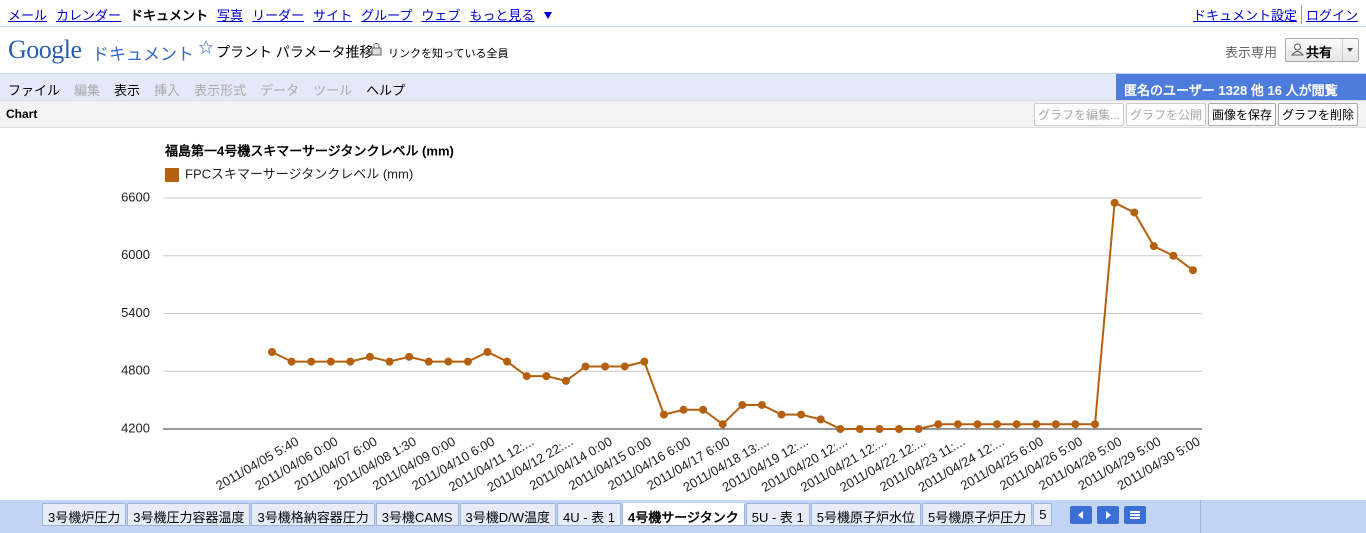 The image size is (1366, 533). Describe the element at coordinates (220, 90) in the screenshot. I see `menu-item: 表示形式` at that location.